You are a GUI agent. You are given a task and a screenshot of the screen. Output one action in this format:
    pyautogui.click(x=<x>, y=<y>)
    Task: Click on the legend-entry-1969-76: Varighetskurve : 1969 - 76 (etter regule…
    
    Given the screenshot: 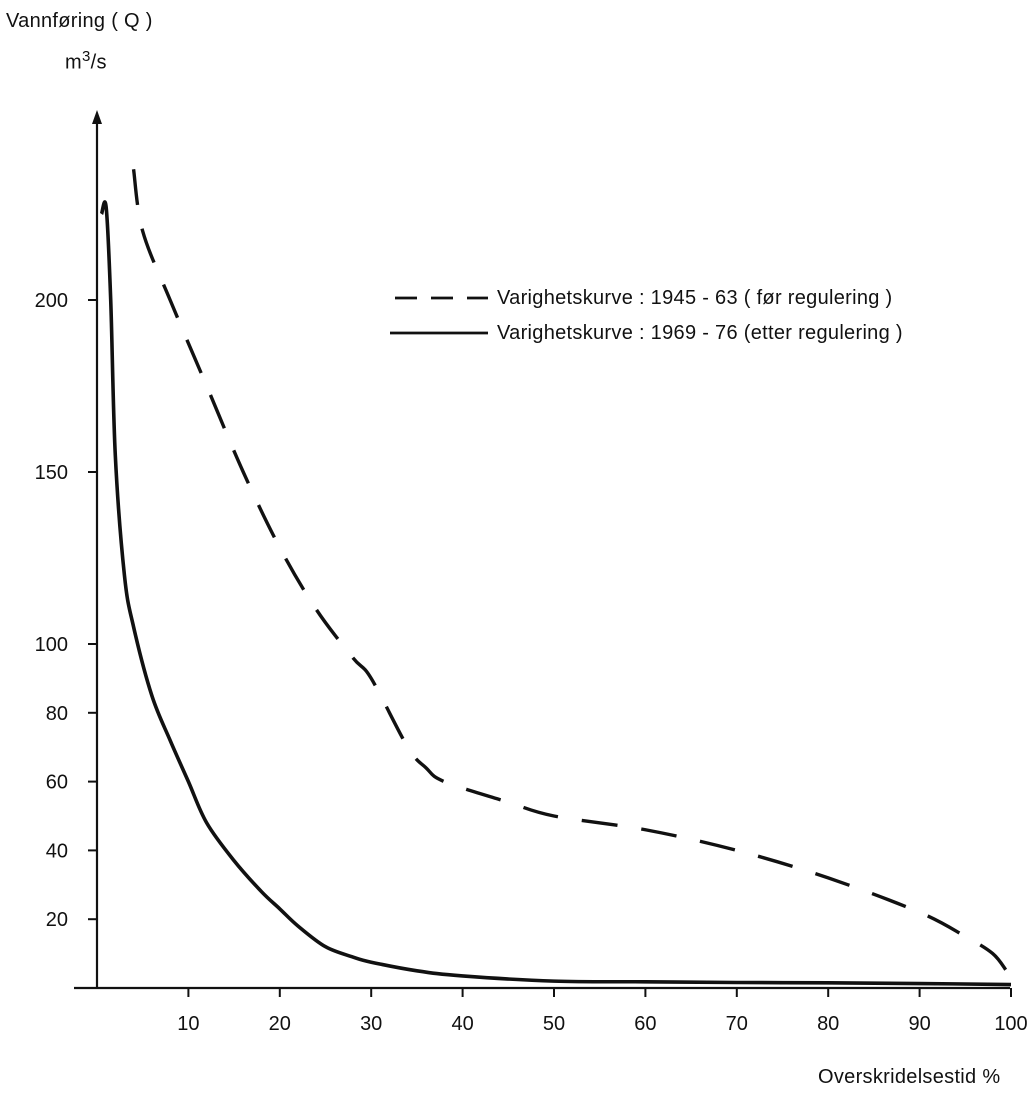 What is the action you would take?
    pyautogui.click(x=700, y=333)
    